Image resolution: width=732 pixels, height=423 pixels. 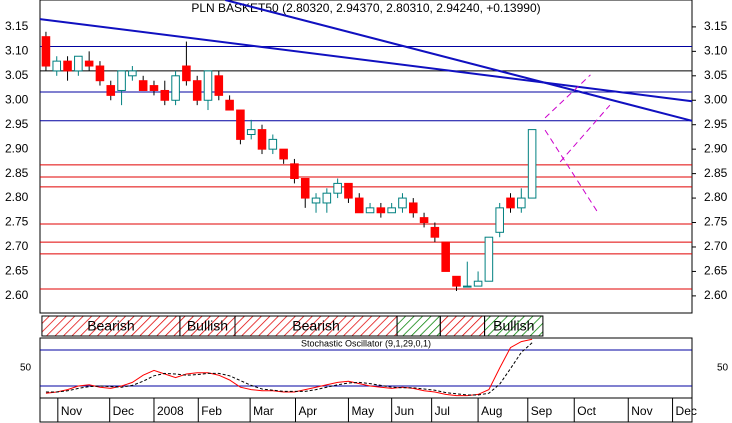 I want to click on x-tick-label: Apr, so click(x=308, y=411).